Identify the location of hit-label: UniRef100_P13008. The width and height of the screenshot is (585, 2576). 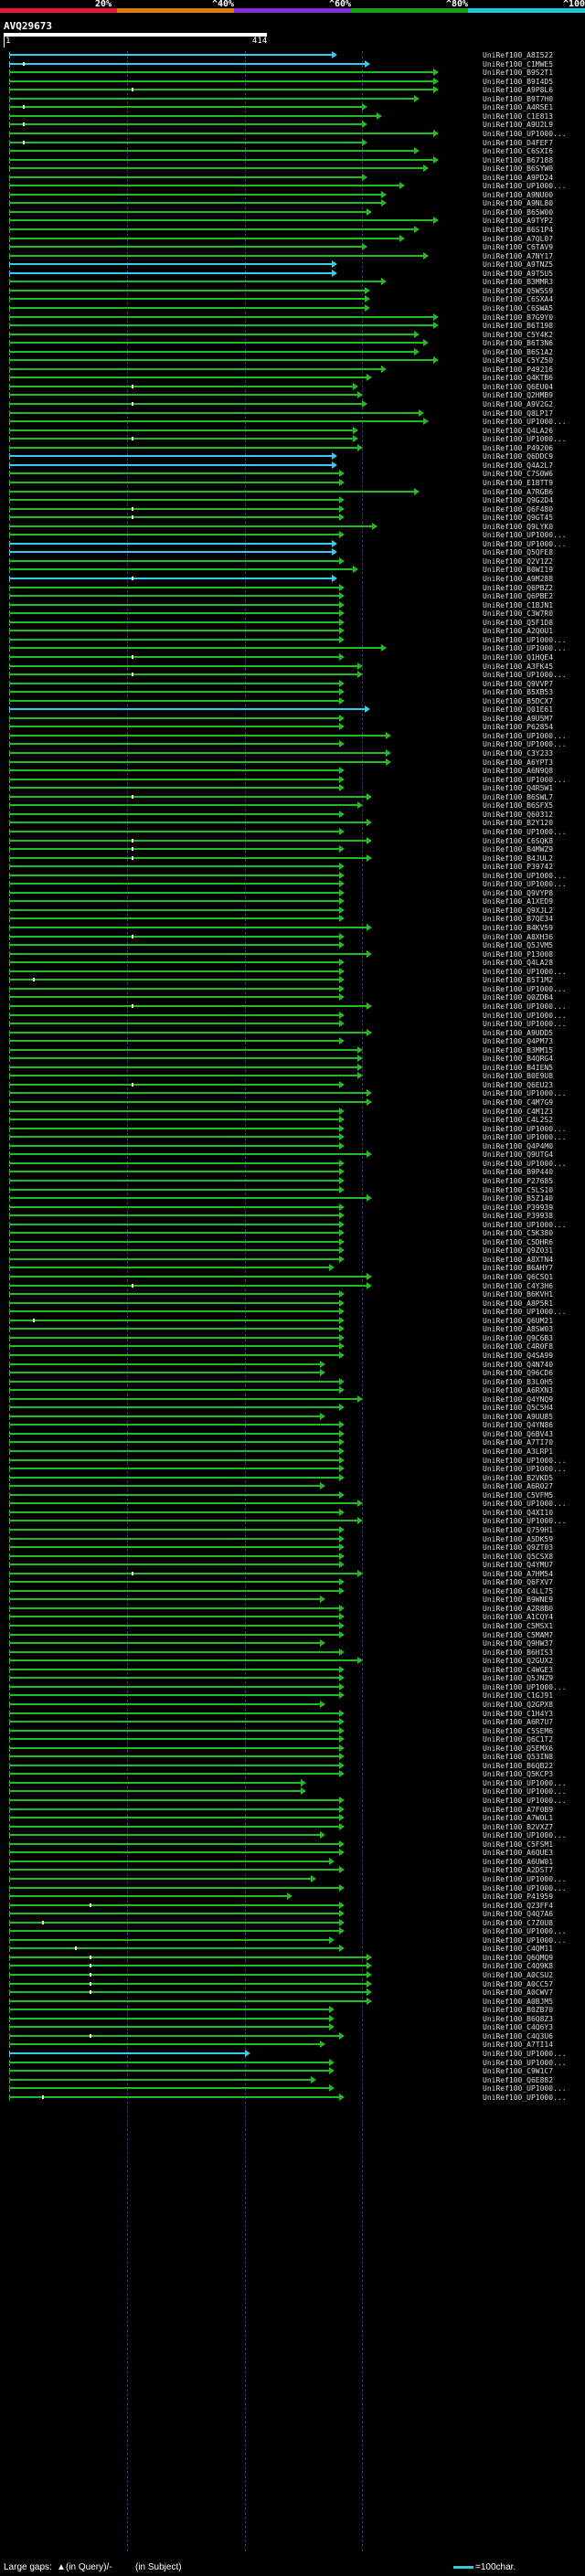
(518, 954).